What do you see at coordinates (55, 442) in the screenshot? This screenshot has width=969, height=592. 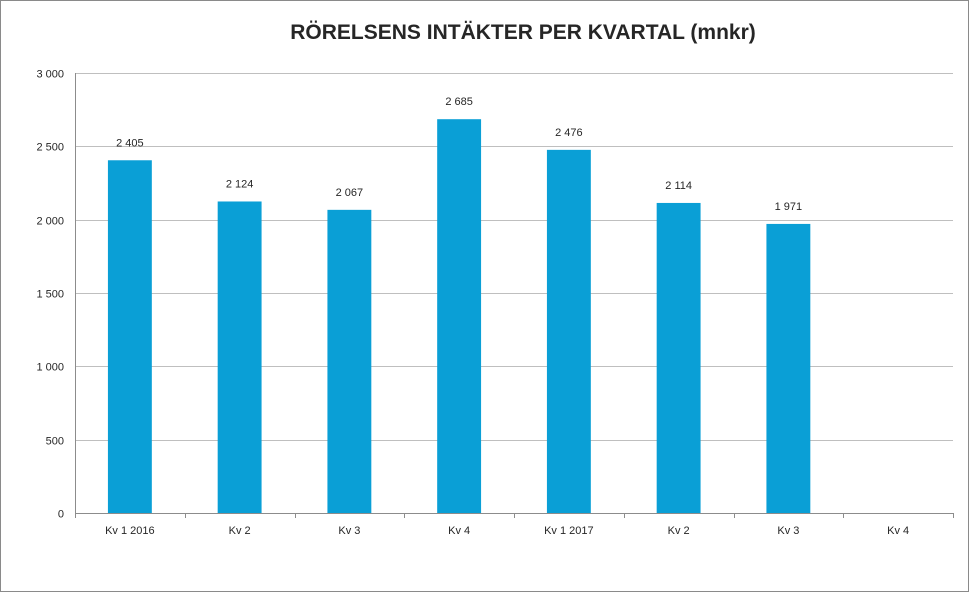 I see `y-tick-label: 500` at bounding box center [55, 442].